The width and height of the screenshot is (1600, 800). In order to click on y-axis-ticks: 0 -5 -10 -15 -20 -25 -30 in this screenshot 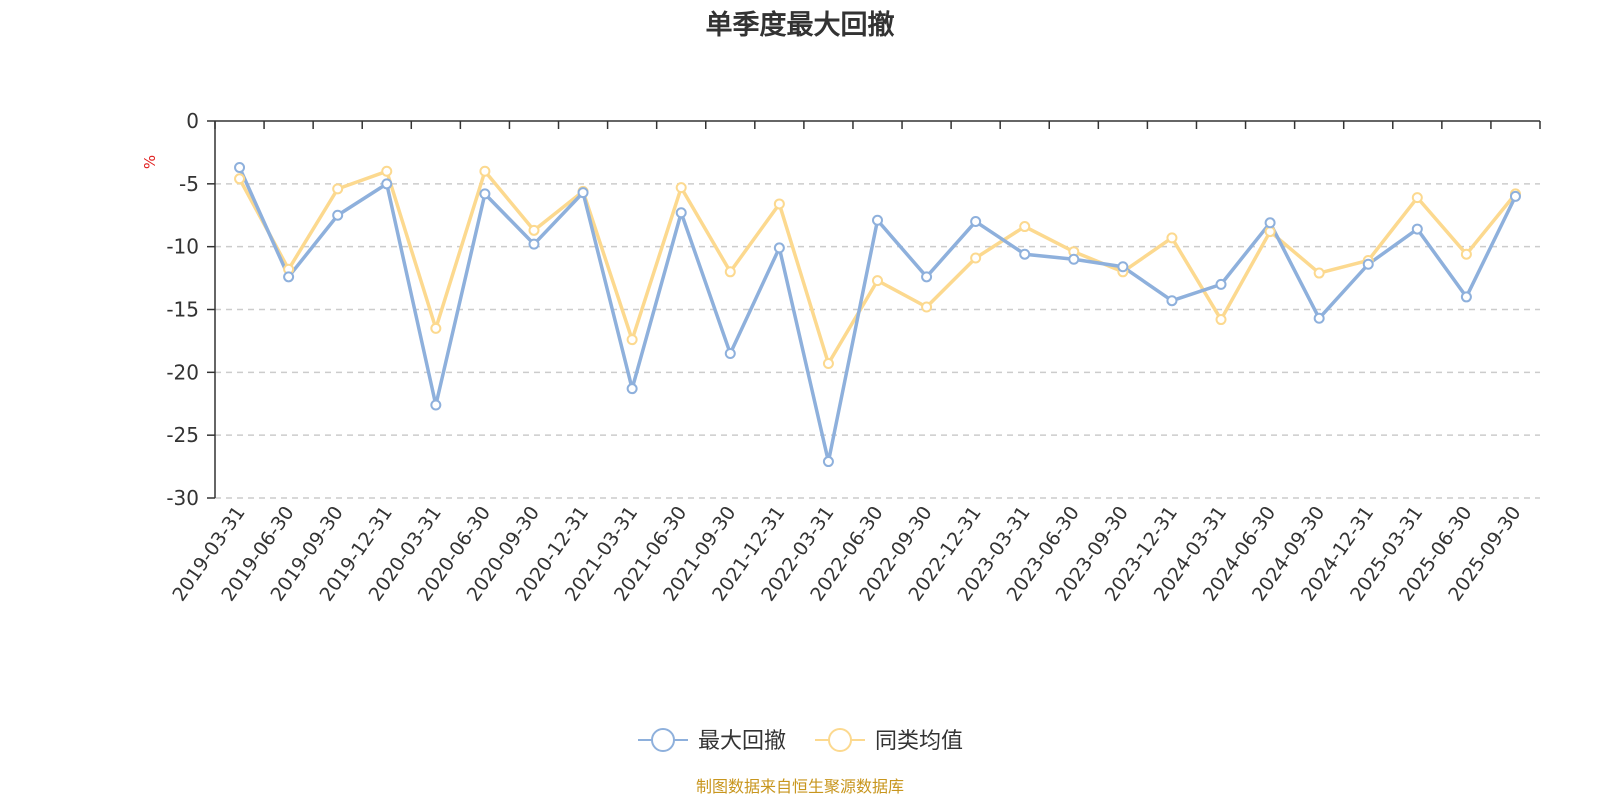, I will do `click(190, 309)`.